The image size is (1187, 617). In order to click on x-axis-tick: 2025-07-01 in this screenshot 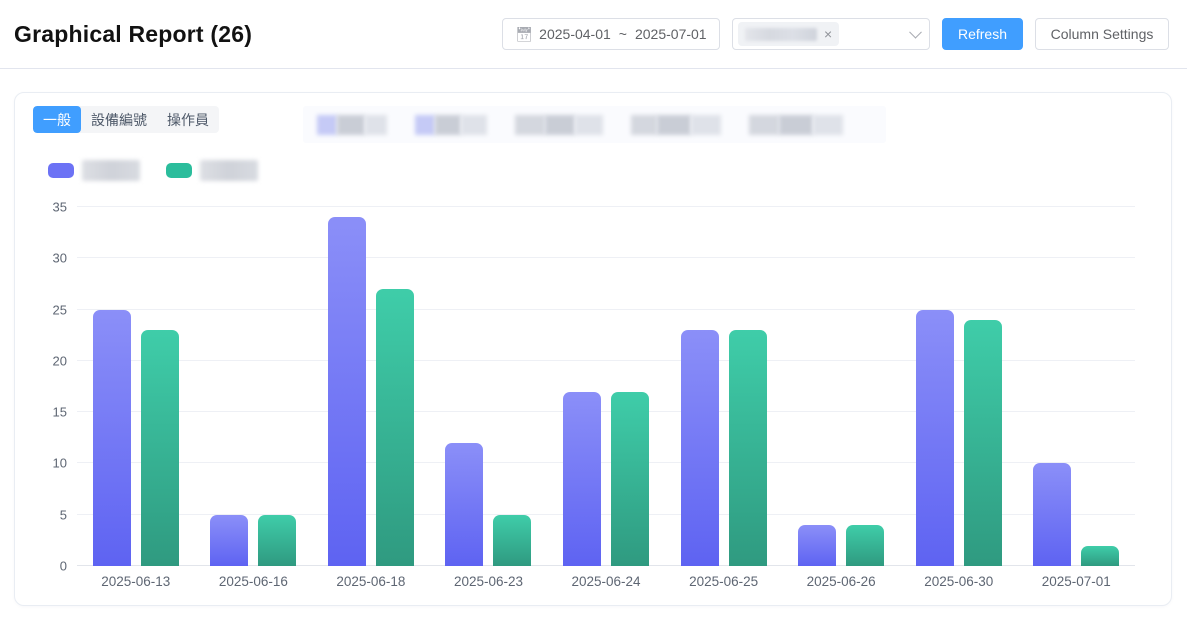, I will do `click(1076, 581)`.